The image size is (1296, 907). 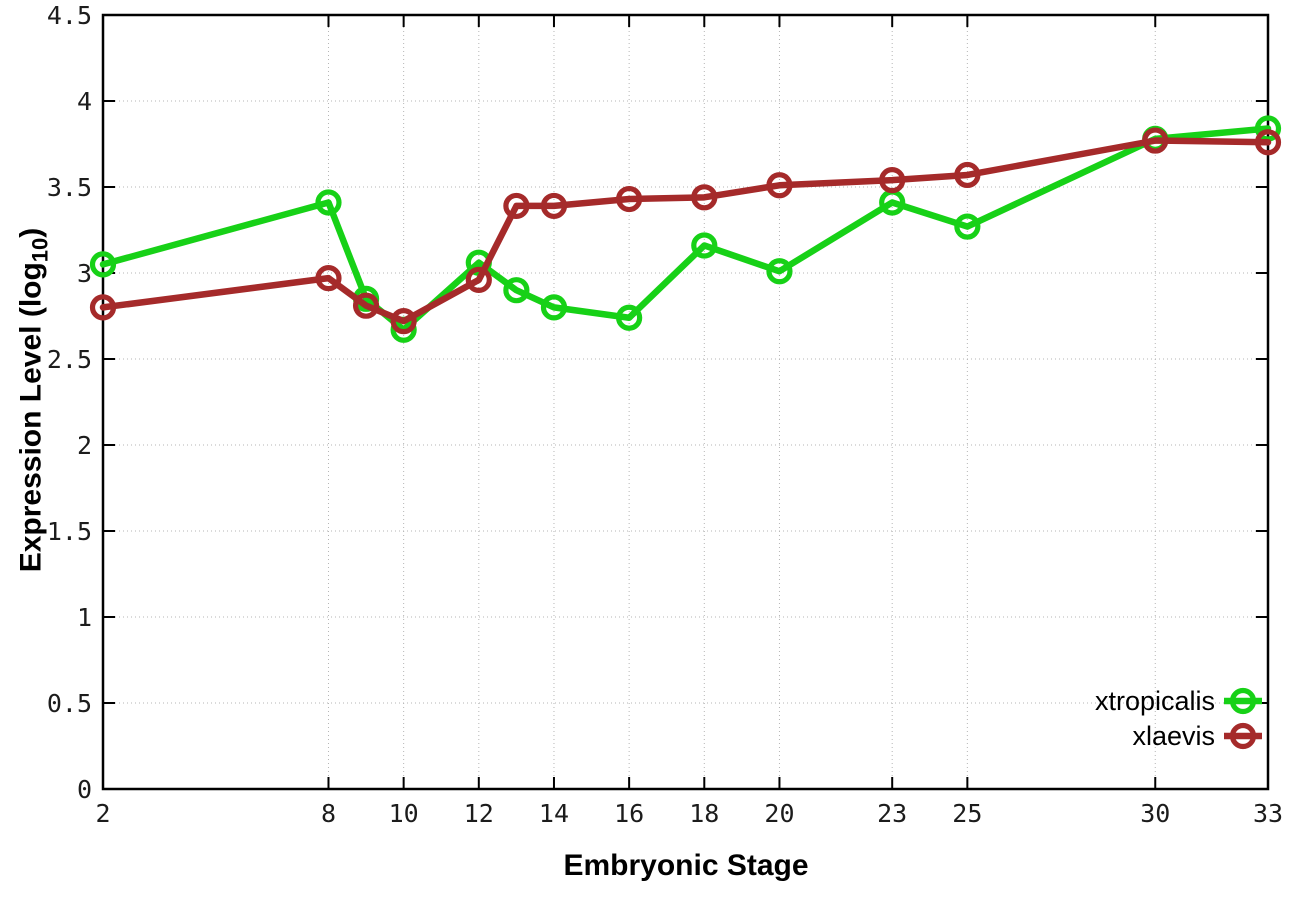 What do you see at coordinates (69, 187) in the screenshot?
I see `y-tick-label: 3.5` at bounding box center [69, 187].